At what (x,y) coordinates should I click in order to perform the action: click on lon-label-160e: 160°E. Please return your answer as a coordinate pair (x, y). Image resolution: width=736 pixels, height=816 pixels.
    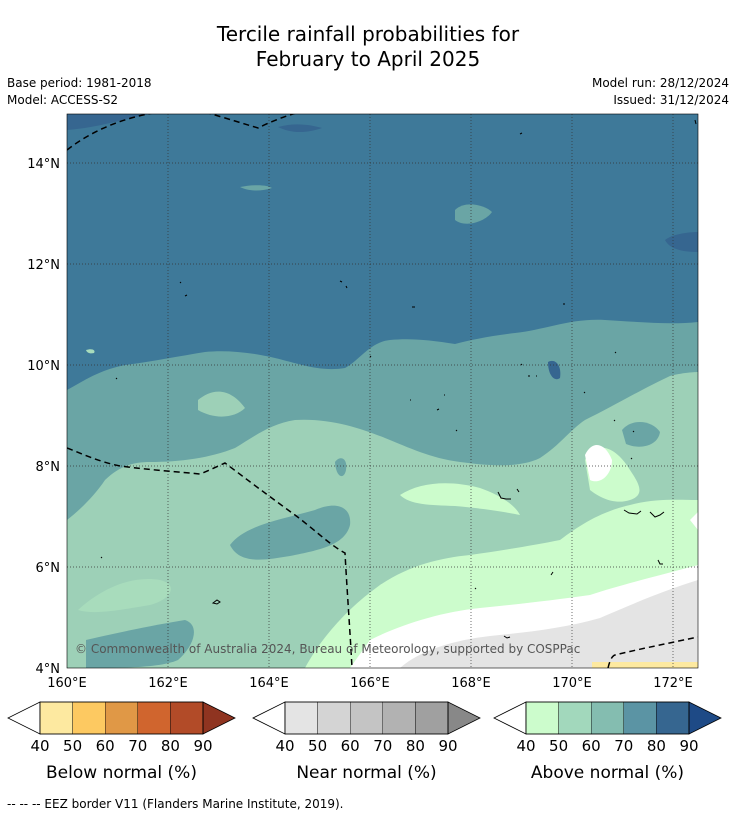
    Looking at the image, I should click on (67, 683).